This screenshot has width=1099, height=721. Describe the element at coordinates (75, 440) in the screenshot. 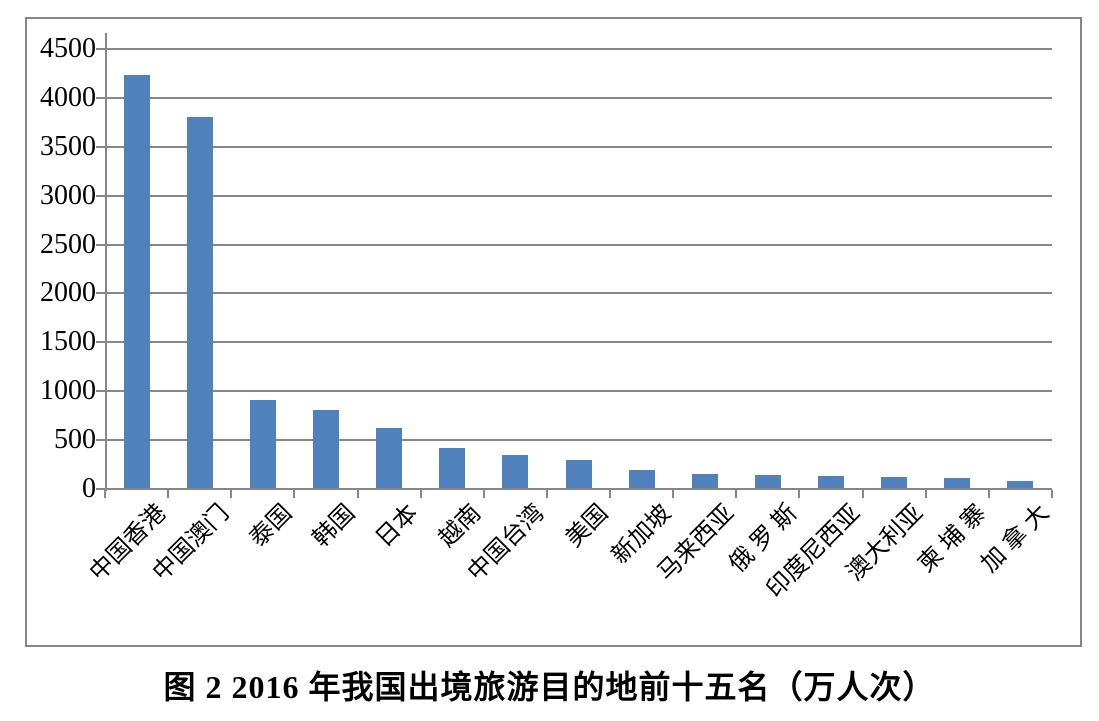

I see `y-axis-tick-label: 500` at that location.